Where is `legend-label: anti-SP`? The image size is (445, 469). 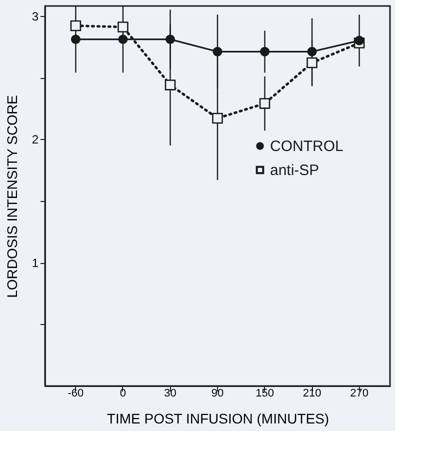
legend-label: anti-SP is located at coordinates (295, 170).